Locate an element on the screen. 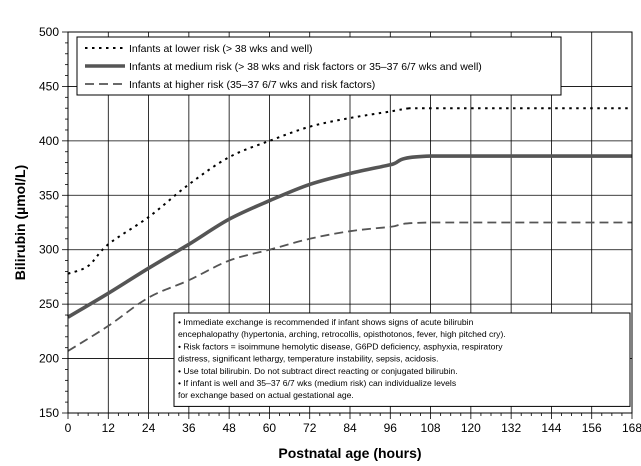  x-tick-label: 108 is located at coordinates (431, 428).